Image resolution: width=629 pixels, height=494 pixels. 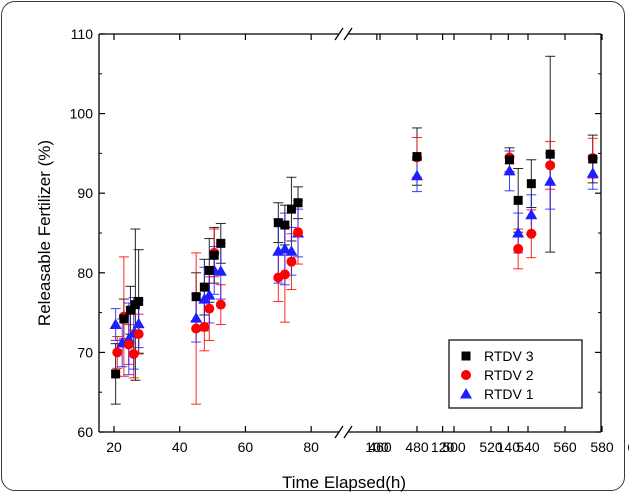 What do you see at coordinates (380, 447) in the screenshot?
I see `x-tick-label: 460` at bounding box center [380, 447].